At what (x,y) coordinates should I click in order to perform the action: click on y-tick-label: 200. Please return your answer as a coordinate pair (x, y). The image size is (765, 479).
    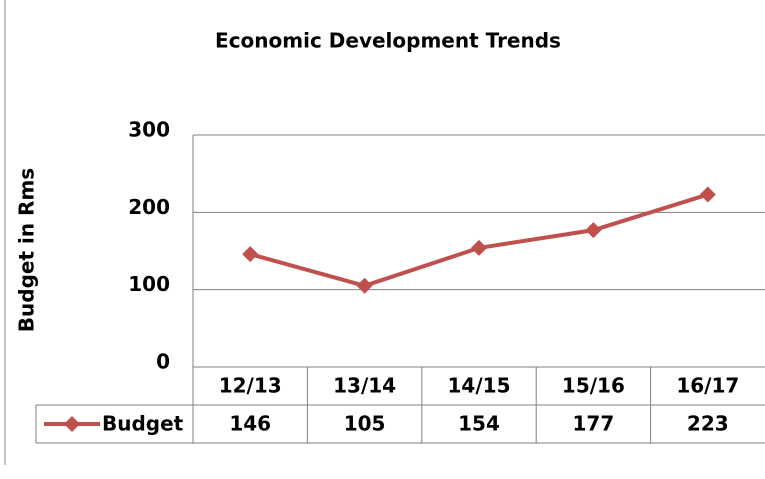
    Looking at the image, I should click on (149, 207).